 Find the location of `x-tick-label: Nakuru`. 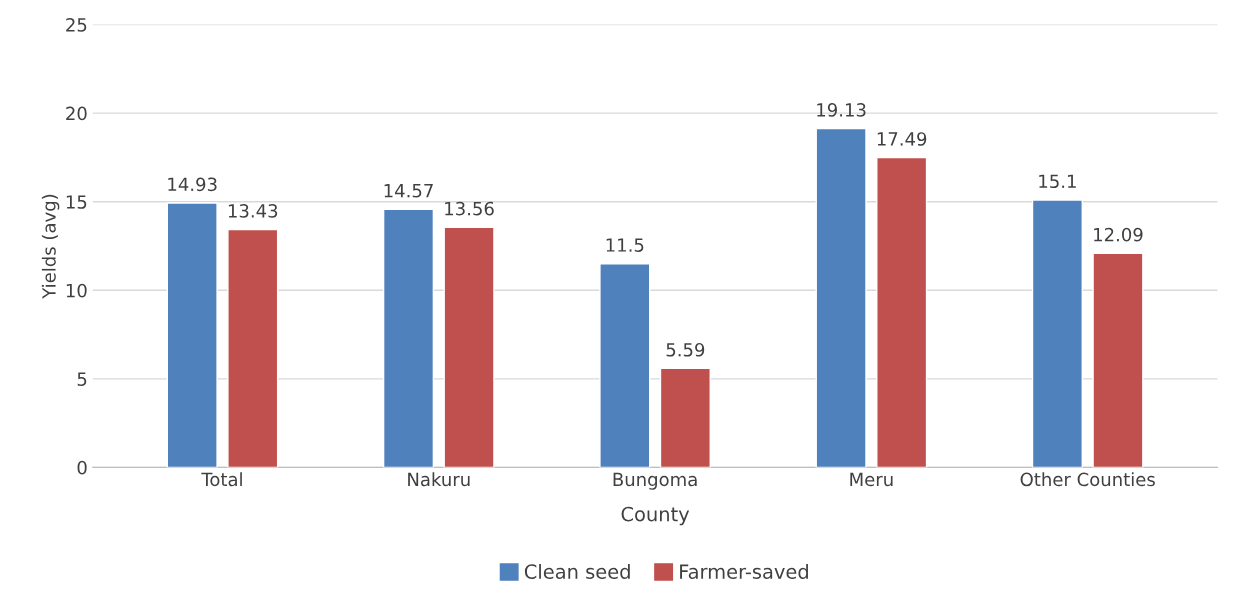

x-tick-label: Nakuru is located at coordinates (439, 479).